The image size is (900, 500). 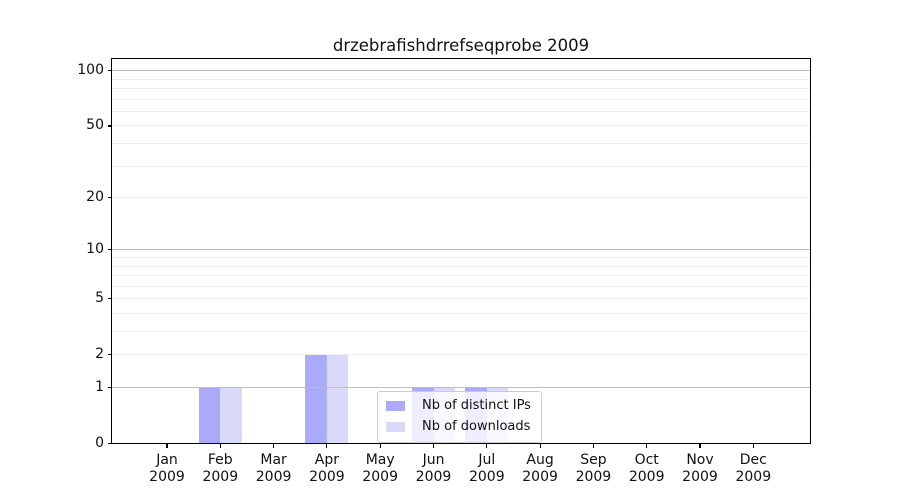 What do you see at coordinates (395, 427) in the screenshot?
I see `legend-swatch-downloads-icon` at bounding box center [395, 427].